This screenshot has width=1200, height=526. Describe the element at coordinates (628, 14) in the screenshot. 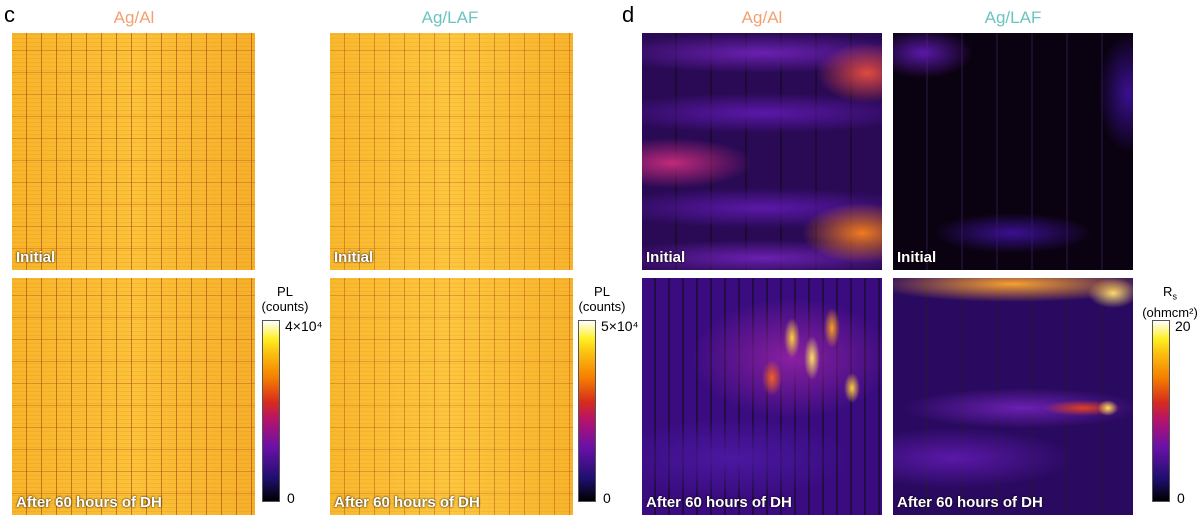

I see `panel-label-d: d` at that location.